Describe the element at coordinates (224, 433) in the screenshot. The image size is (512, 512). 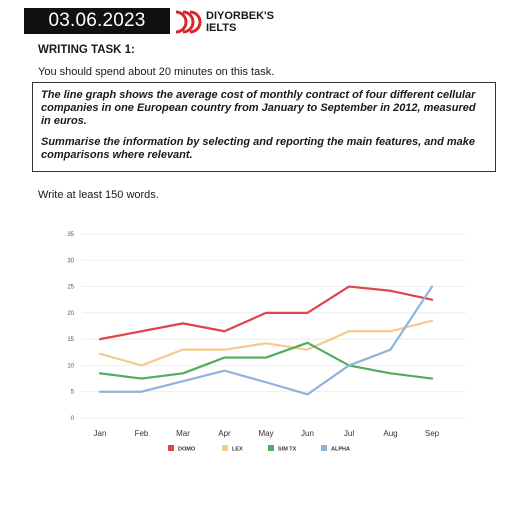
I see `x-tick-label: Apr` at that location.